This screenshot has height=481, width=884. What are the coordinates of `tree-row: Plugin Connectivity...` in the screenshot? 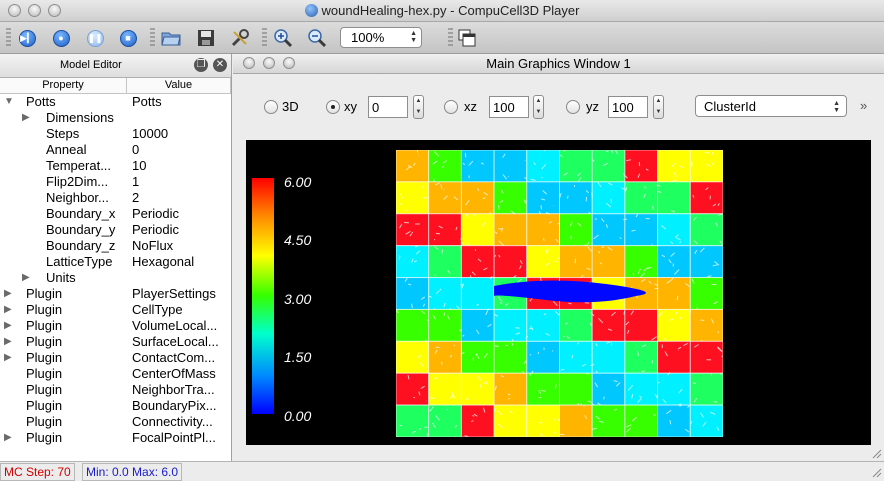 It's located at (115, 422).